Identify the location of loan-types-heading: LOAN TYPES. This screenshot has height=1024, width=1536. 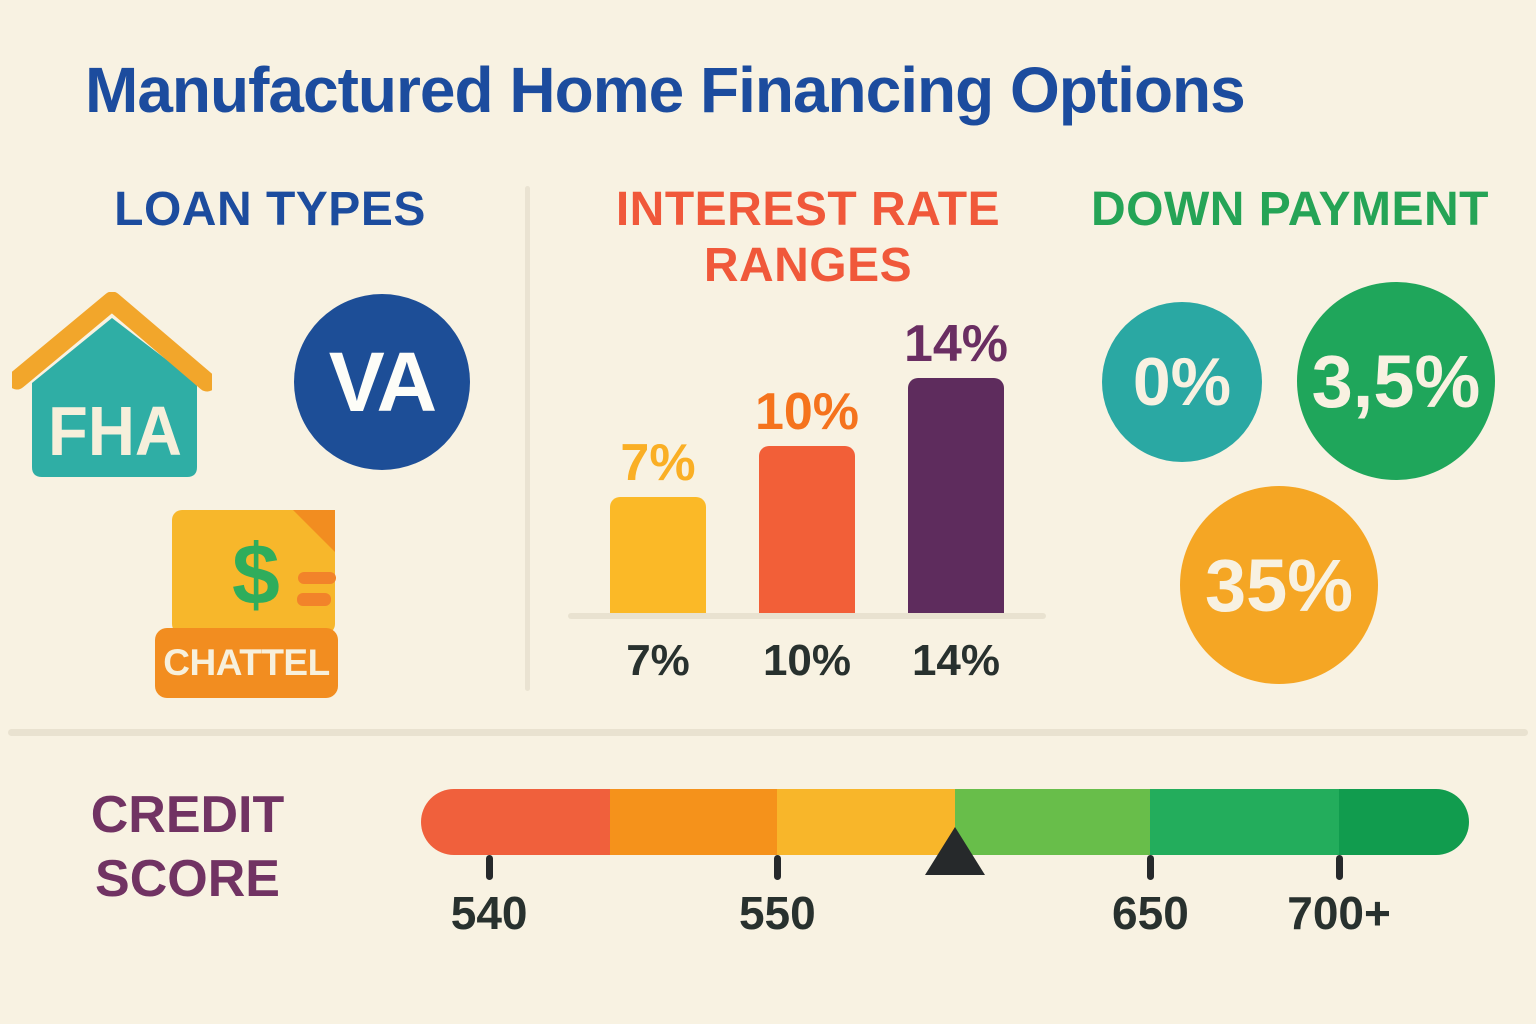
(270, 209).